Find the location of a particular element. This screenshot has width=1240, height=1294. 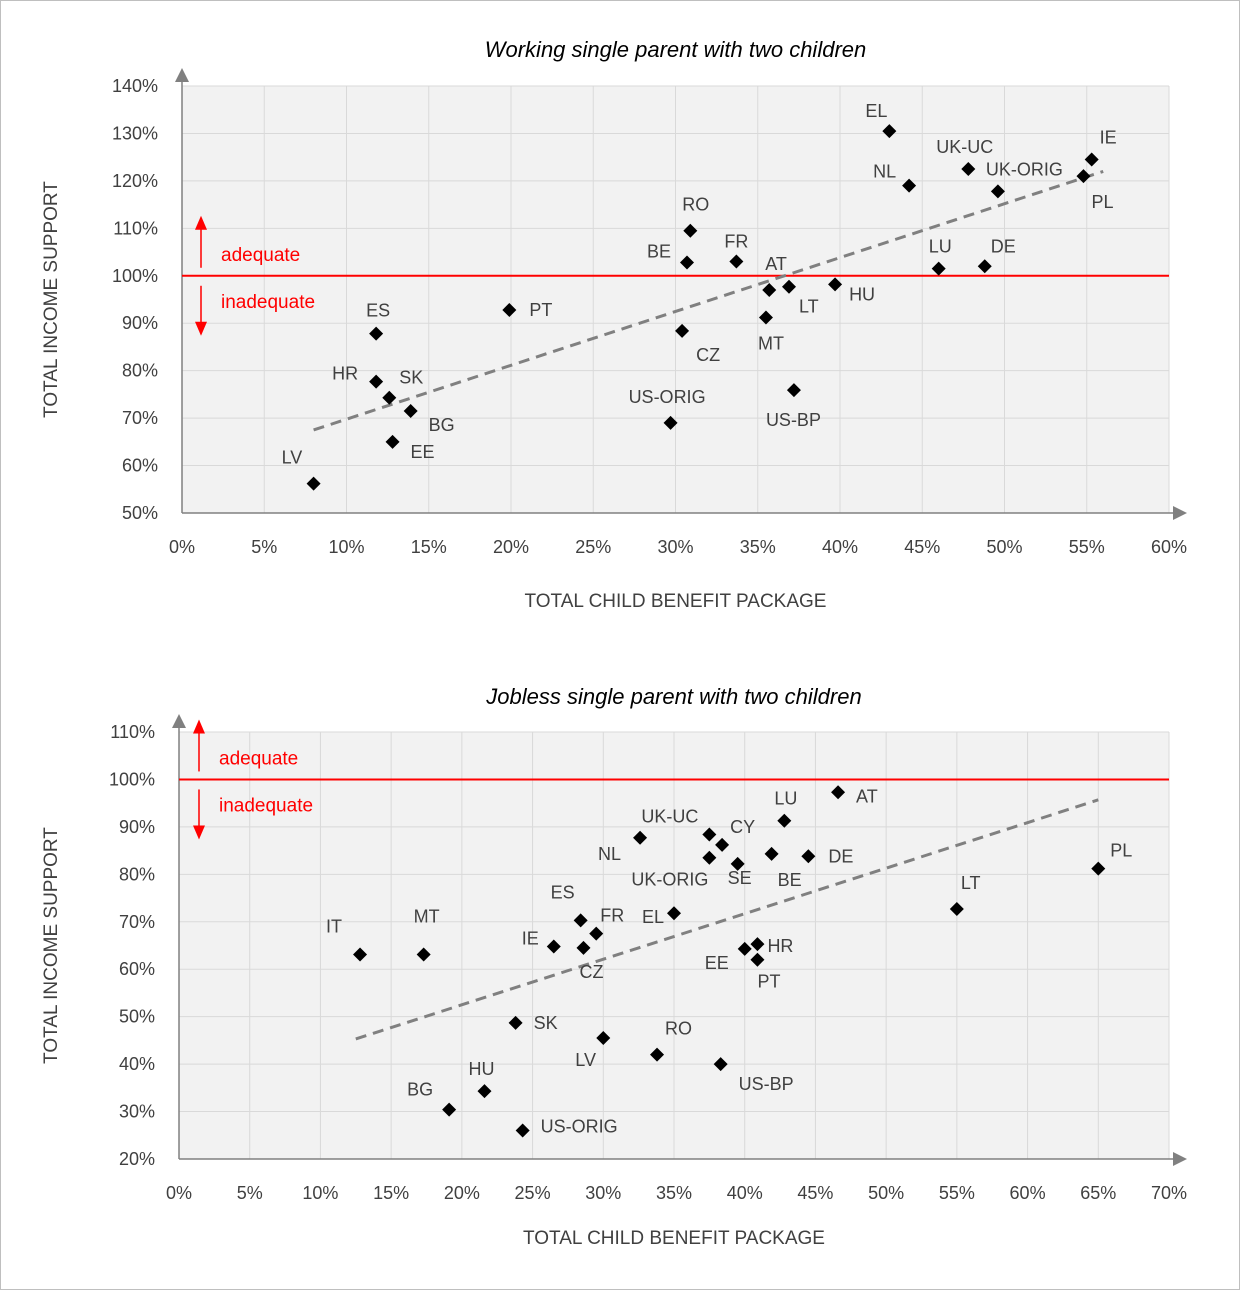

y-tick-label: 20% is located at coordinates (137, 1159).